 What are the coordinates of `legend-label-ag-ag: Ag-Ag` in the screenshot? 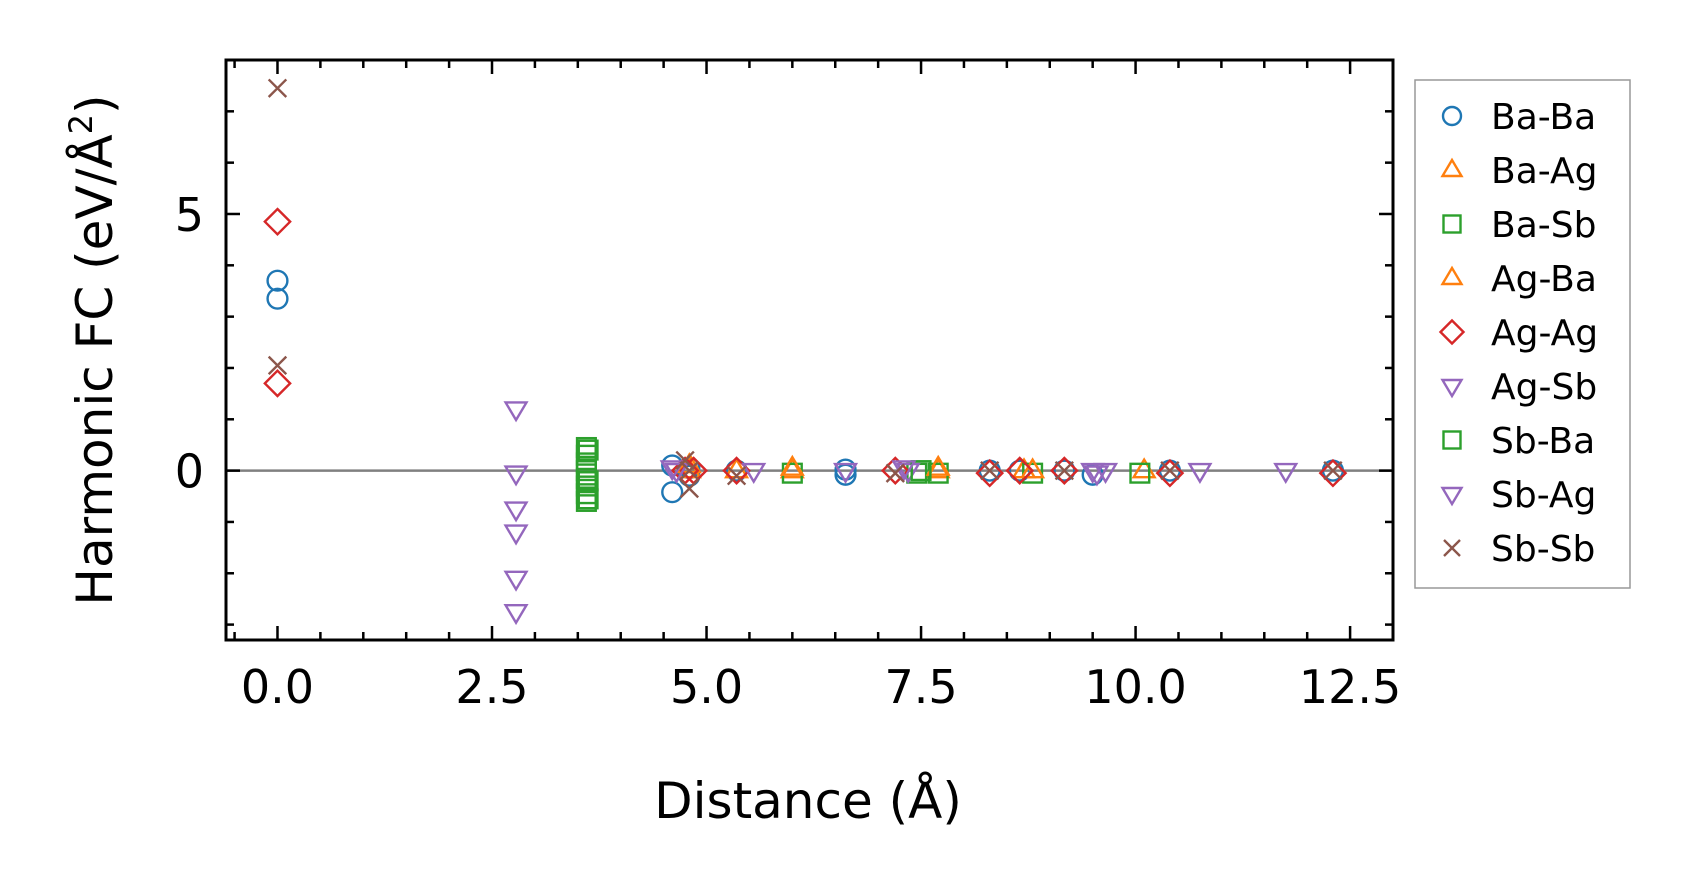 It's located at (1544, 333).